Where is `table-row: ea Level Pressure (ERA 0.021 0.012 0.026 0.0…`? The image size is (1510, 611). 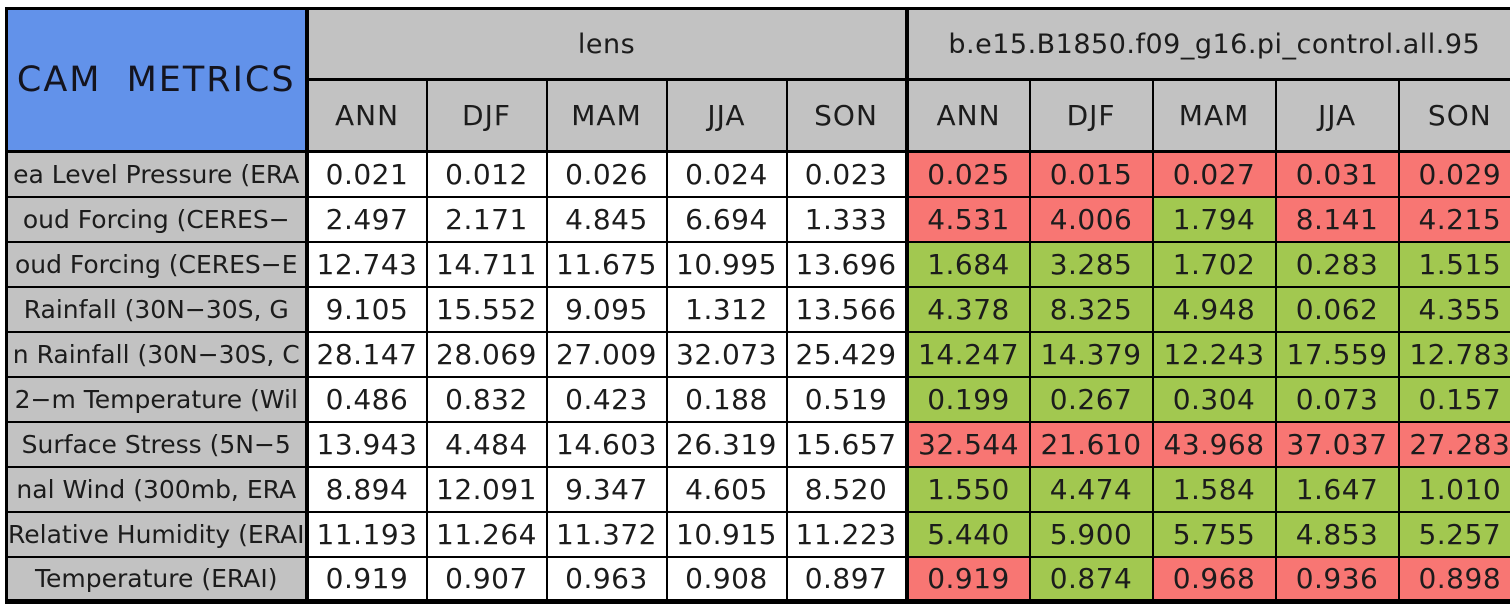
table-row: ea Level Pressure (ERA 0.021 0.012 0.026 0.0… is located at coordinates (757, 174).